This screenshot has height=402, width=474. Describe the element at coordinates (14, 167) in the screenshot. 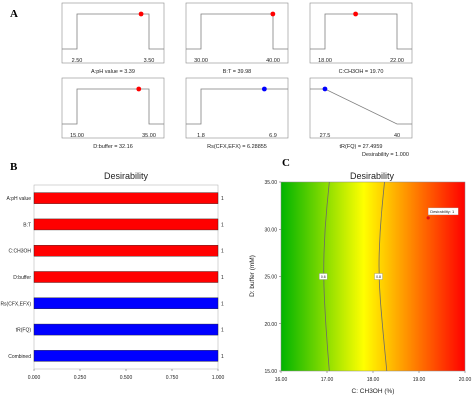

I see `panel-b-label: B` at that location.